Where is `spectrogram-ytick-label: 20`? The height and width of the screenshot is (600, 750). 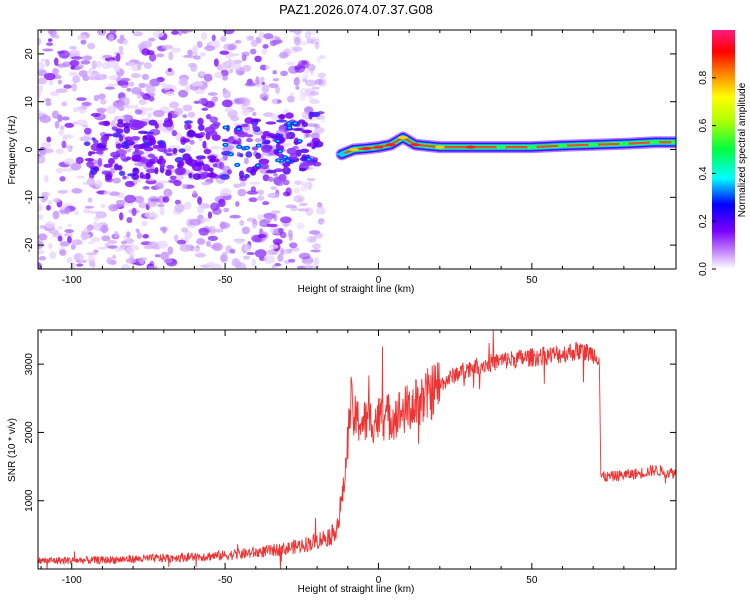
spectrogram-ytick-label: 20 is located at coordinates (29, 54).